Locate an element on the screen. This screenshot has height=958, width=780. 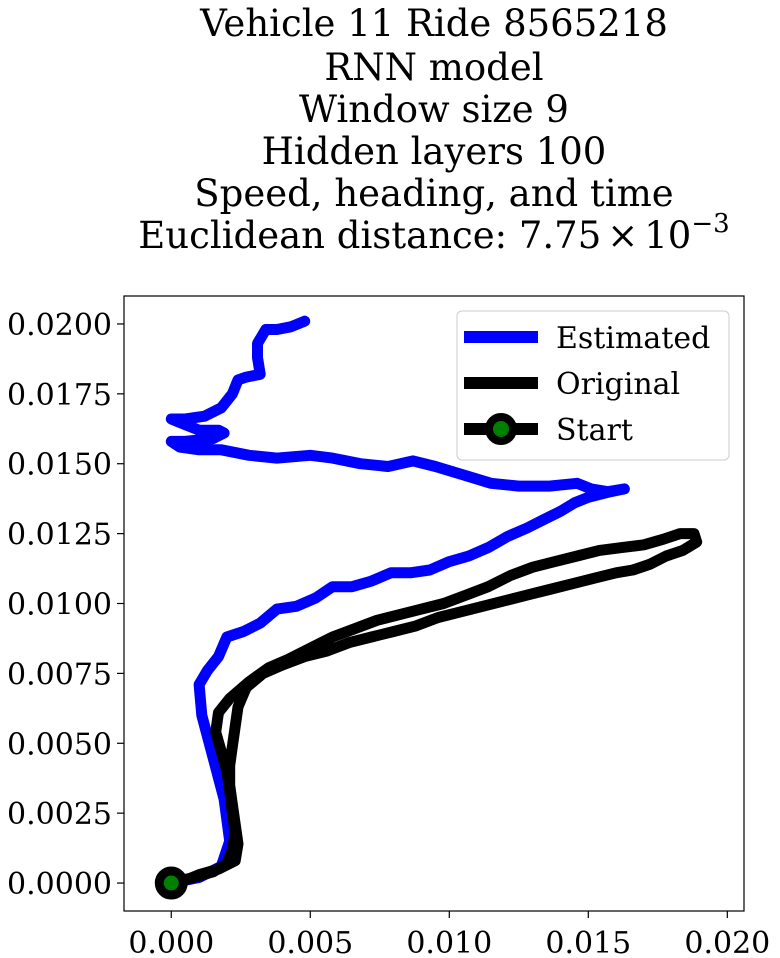
title-line-2: RNN model is located at coordinates (433, 67).